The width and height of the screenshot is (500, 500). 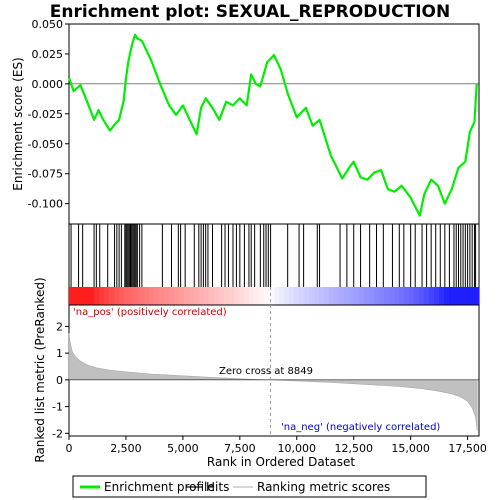 I want to click on rank-y-tick-label: 2, so click(x=59, y=326).